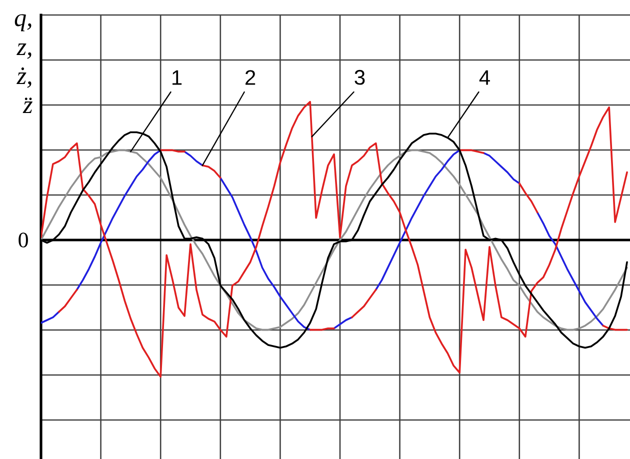 The width and height of the screenshot is (630, 459). I want to click on text: 4, so click(484, 77).